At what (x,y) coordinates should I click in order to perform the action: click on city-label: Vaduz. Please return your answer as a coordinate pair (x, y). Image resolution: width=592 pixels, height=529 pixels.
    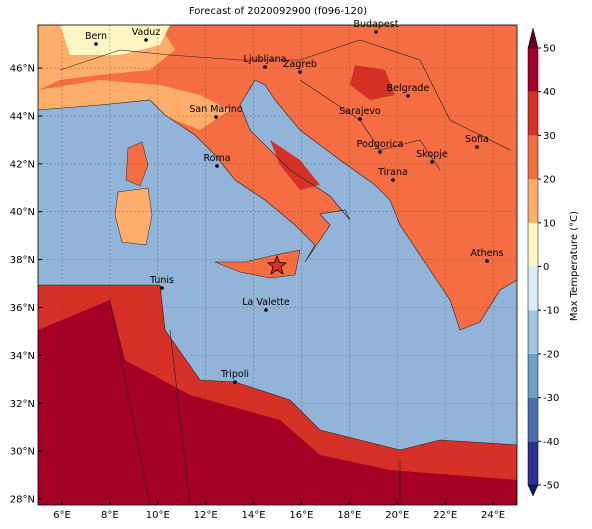
    Looking at the image, I should click on (146, 32).